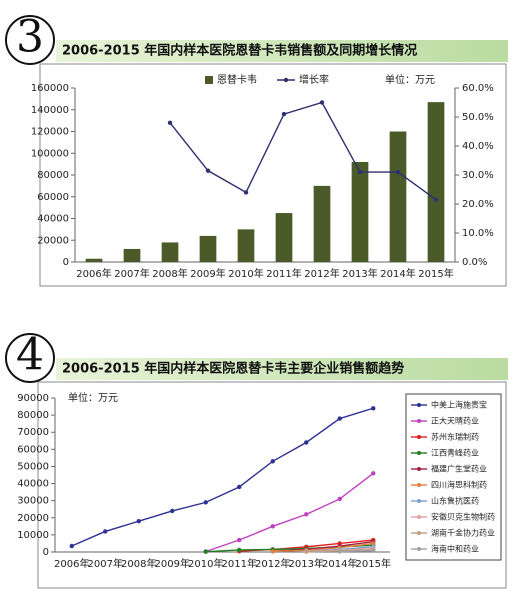 The height and width of the screenshot is (592, 515). Describe the element at coordinates (50, 153) in the screenshot. I see `y-tick-label: 100000` at that location.